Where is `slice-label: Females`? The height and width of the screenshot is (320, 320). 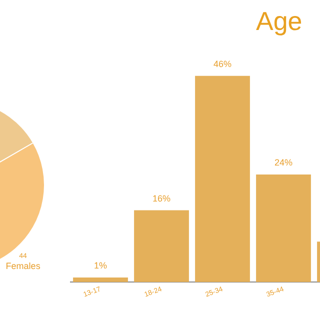
slice-label: Females is located at coordinates (23, 266).